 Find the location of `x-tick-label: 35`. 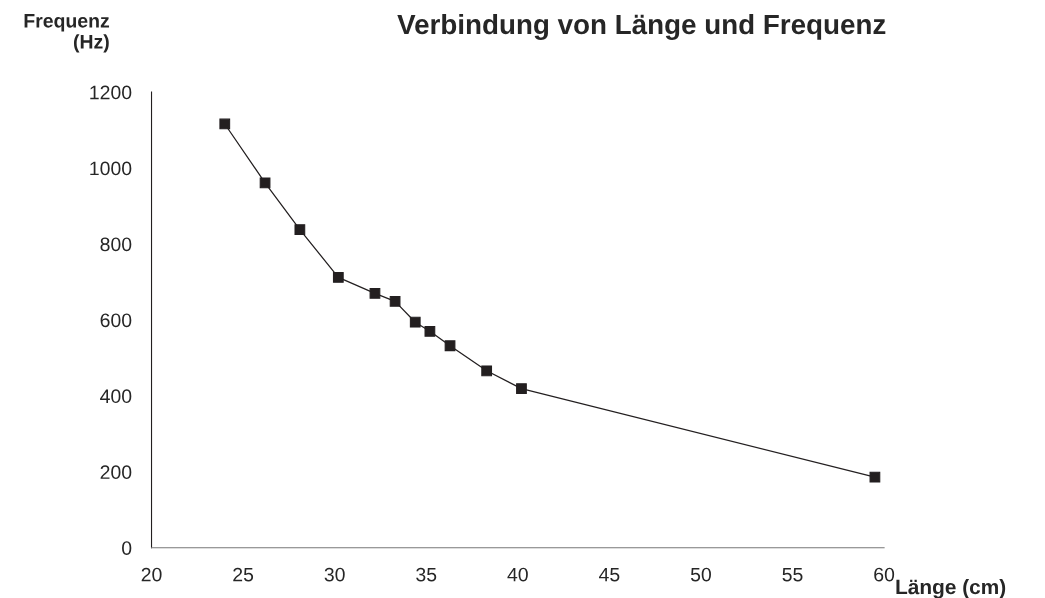

x-tick-label: 35 is located at coordinates (426, 574).